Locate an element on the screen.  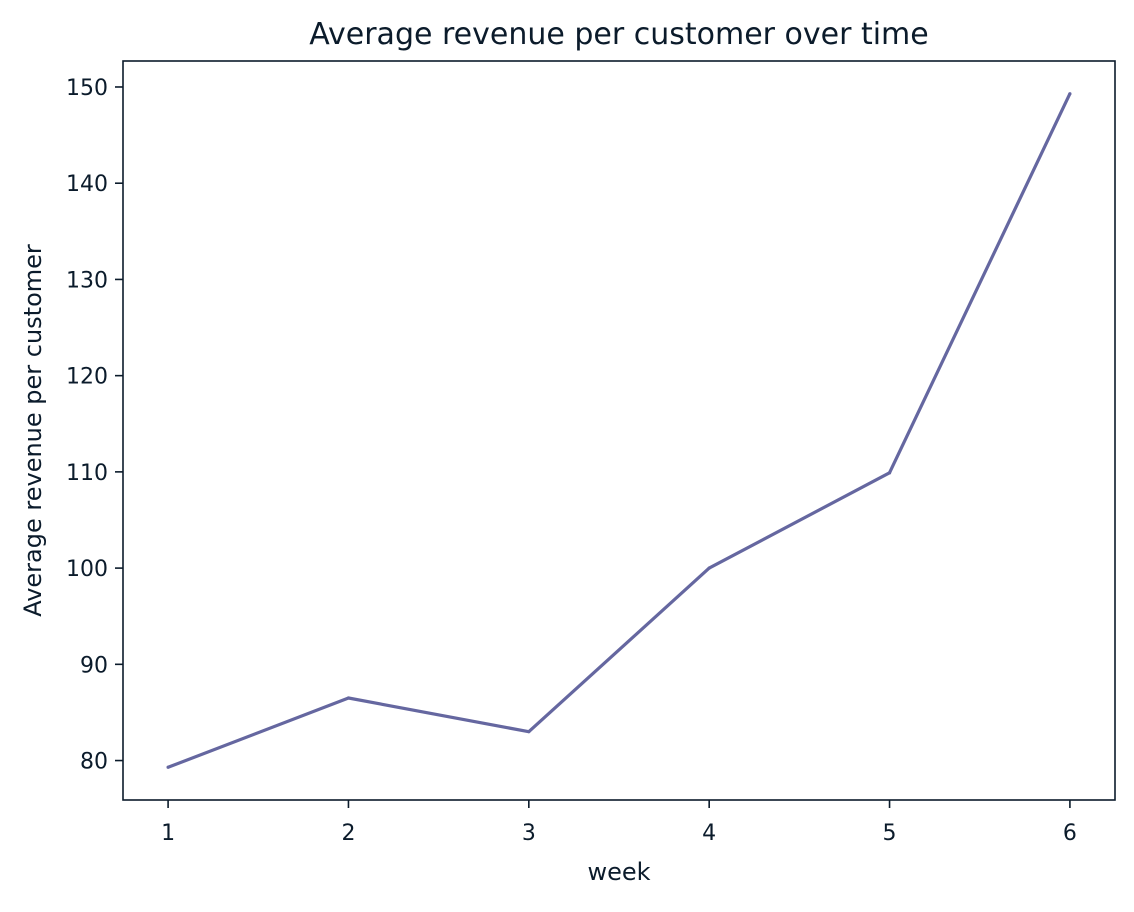
y-tick-label: 110 is located at coordinates (87, 473).